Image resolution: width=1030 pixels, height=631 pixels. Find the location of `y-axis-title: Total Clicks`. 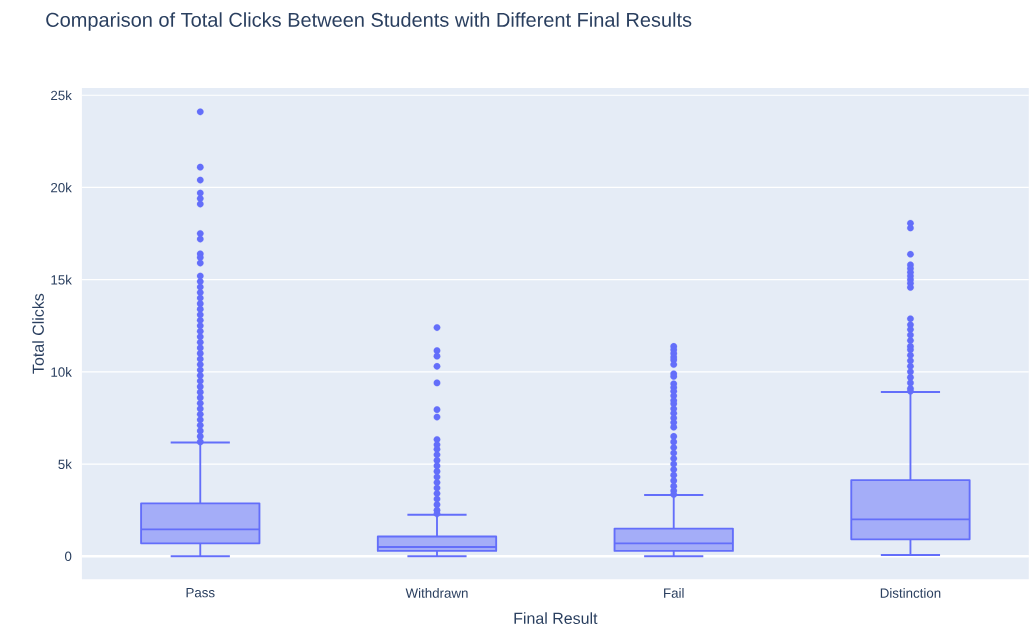

y-axis-title: Total Clicks is located at coordinates (38, 333).